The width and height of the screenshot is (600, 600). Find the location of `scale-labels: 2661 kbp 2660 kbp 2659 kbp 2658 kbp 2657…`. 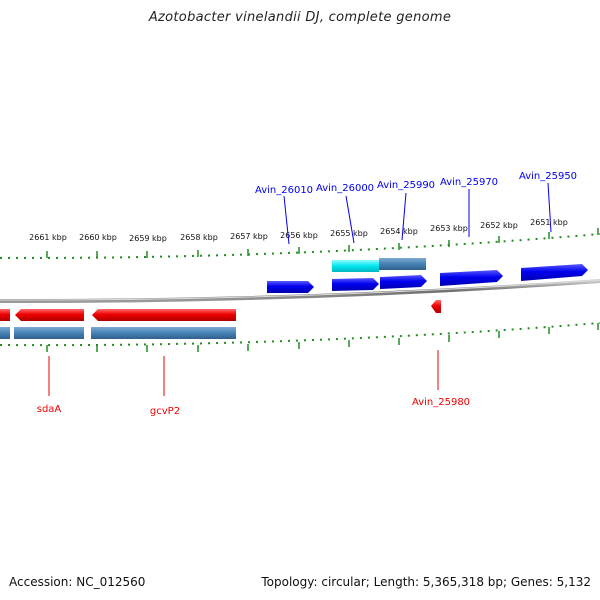

scale-labels: 2661 kbp 2660 kbp 2659 kbp 2658 kbp 2657… is located at coordinates (298, 230).